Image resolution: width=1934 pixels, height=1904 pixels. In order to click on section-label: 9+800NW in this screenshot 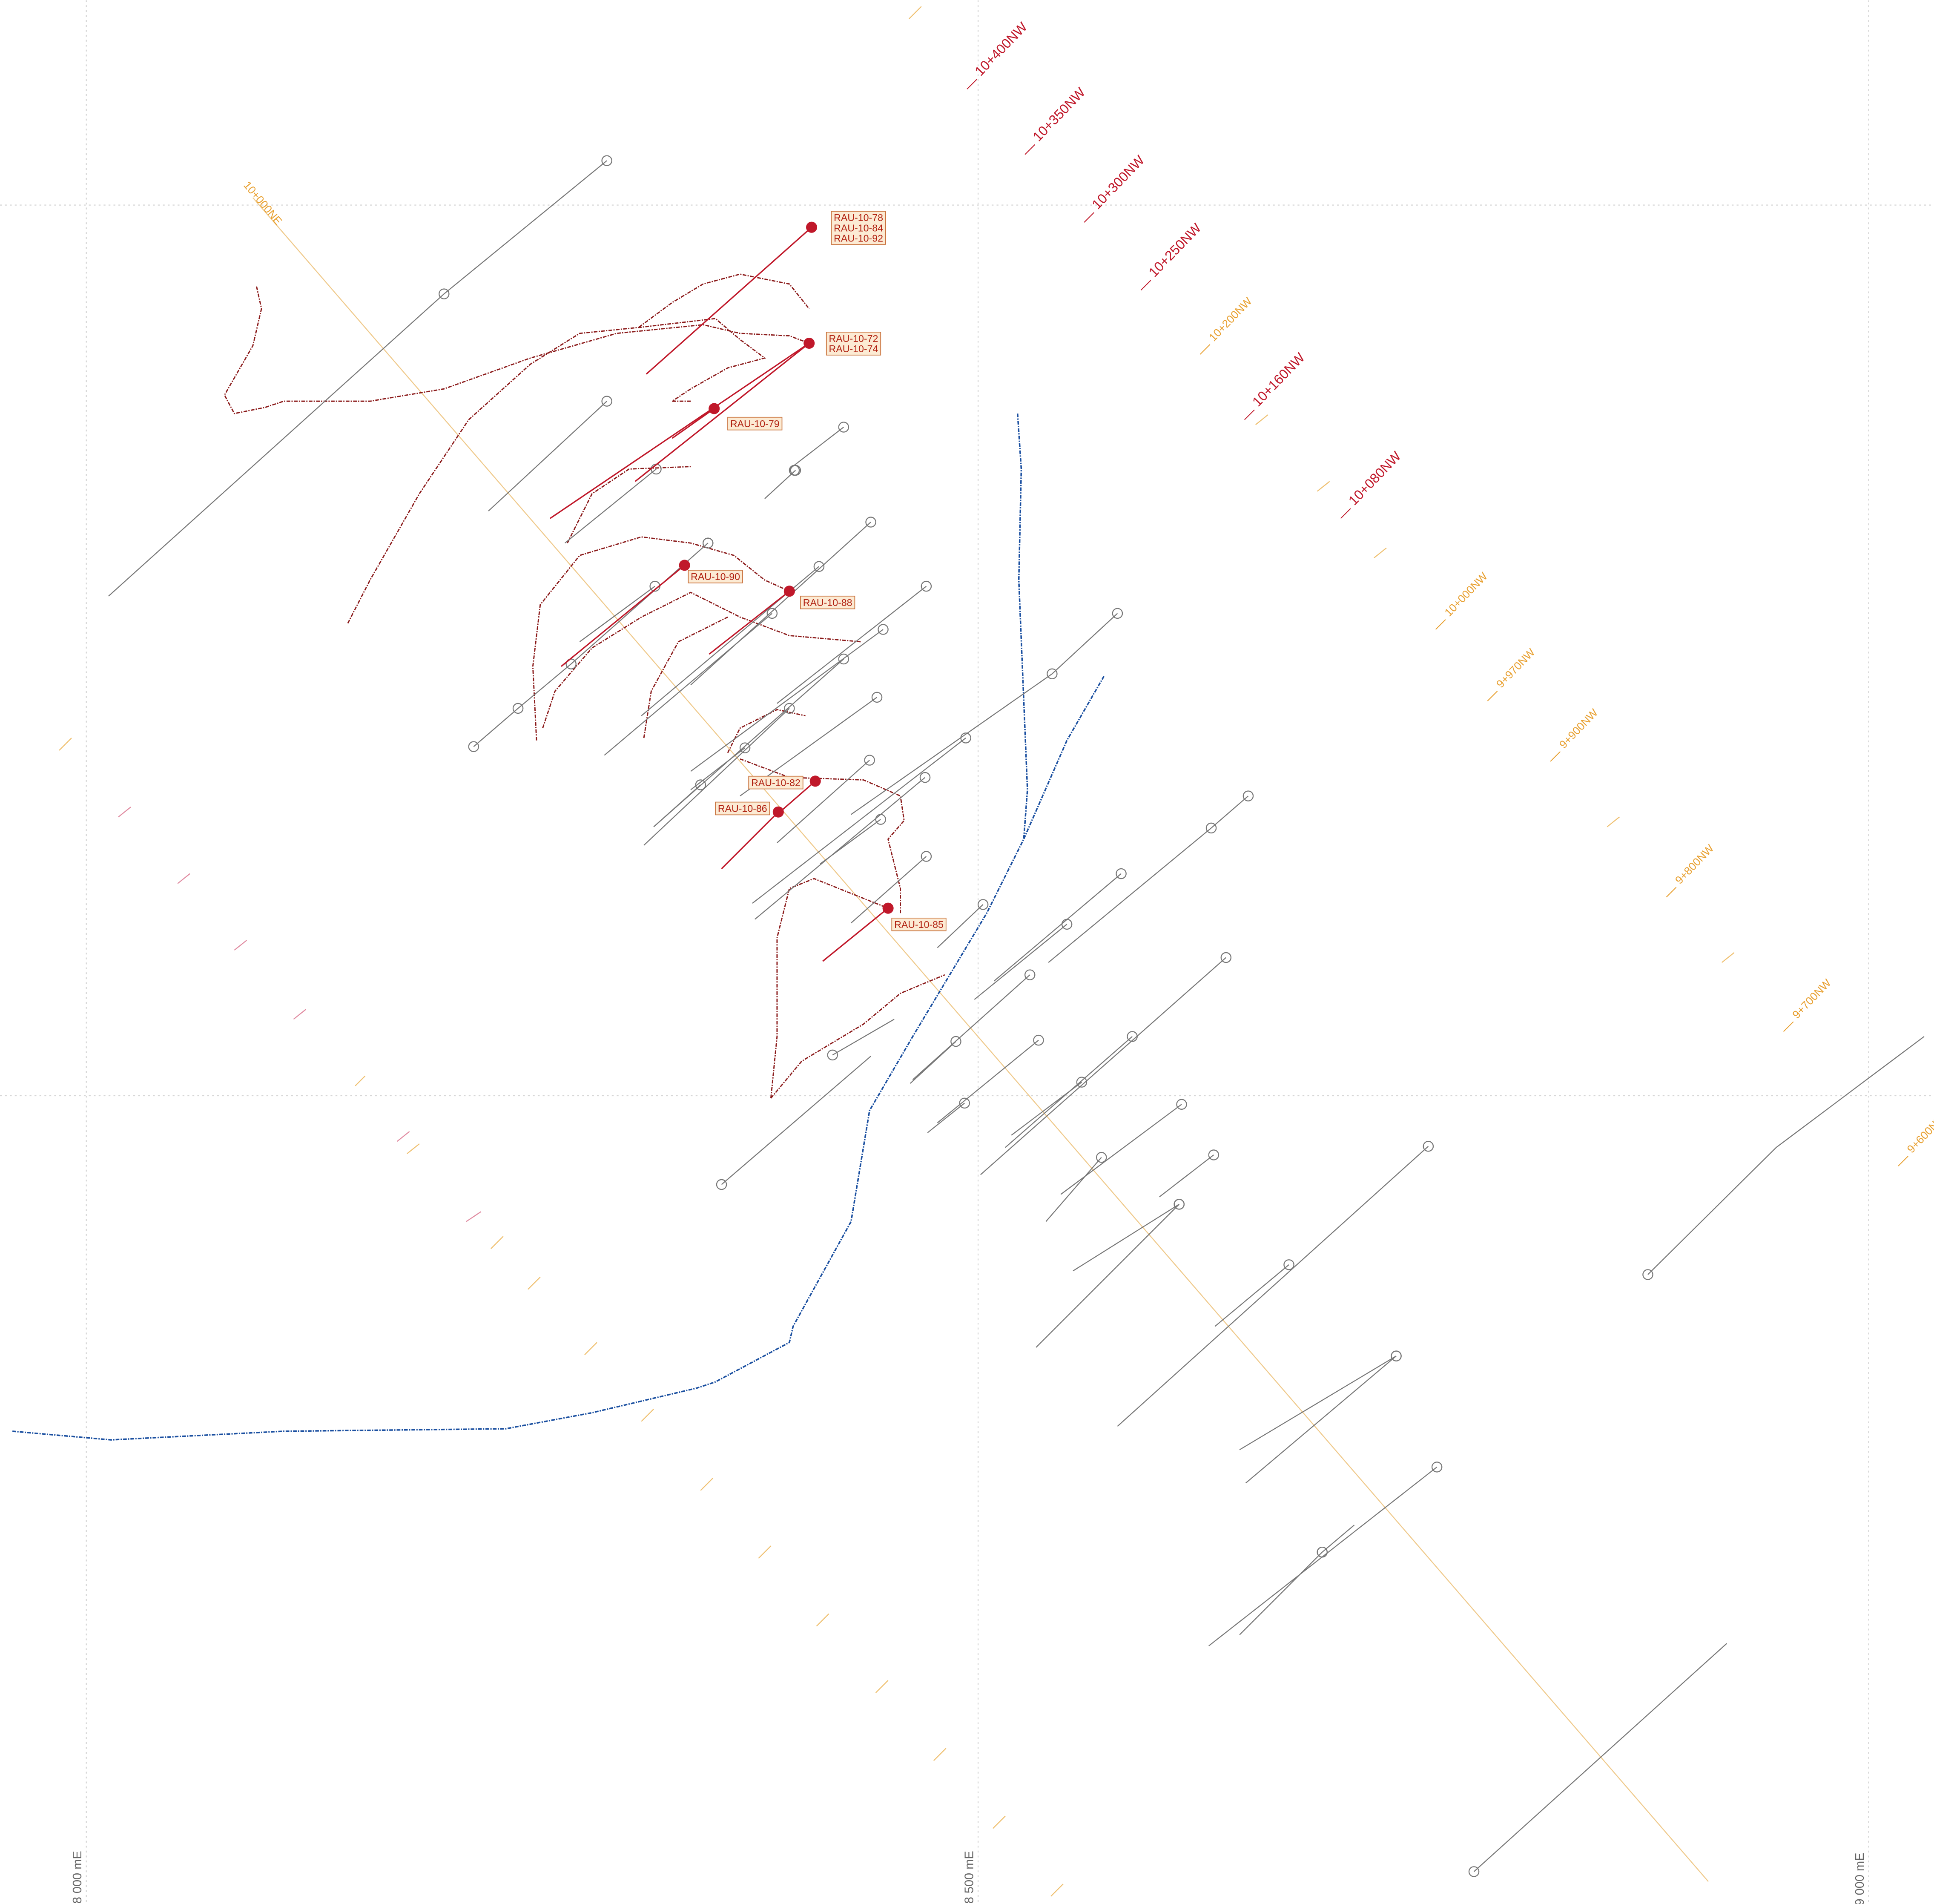, I will do `click(1694, 864)`.